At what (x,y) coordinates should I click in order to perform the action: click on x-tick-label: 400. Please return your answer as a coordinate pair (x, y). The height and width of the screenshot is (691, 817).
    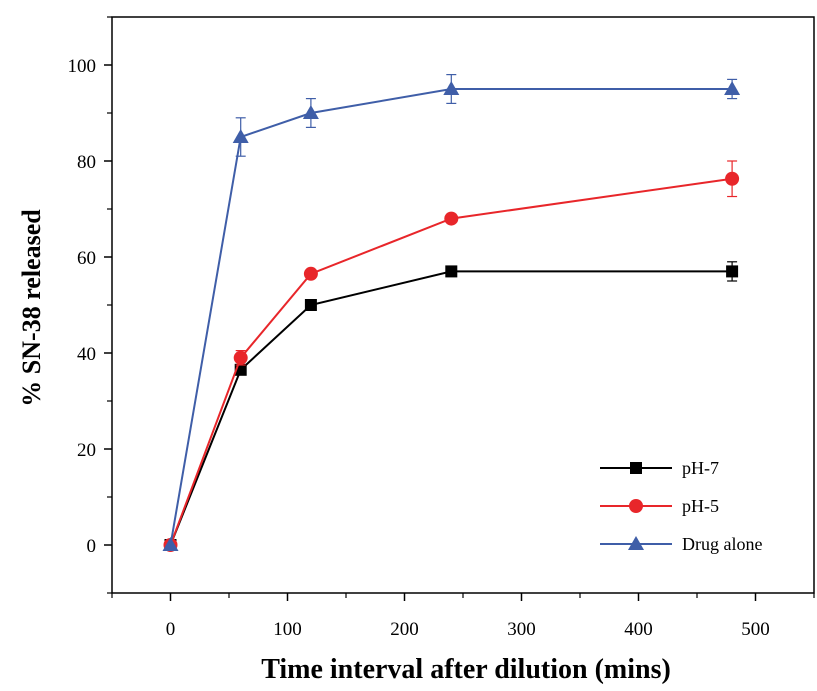
    Looking at the image, I should click on (638, 629).